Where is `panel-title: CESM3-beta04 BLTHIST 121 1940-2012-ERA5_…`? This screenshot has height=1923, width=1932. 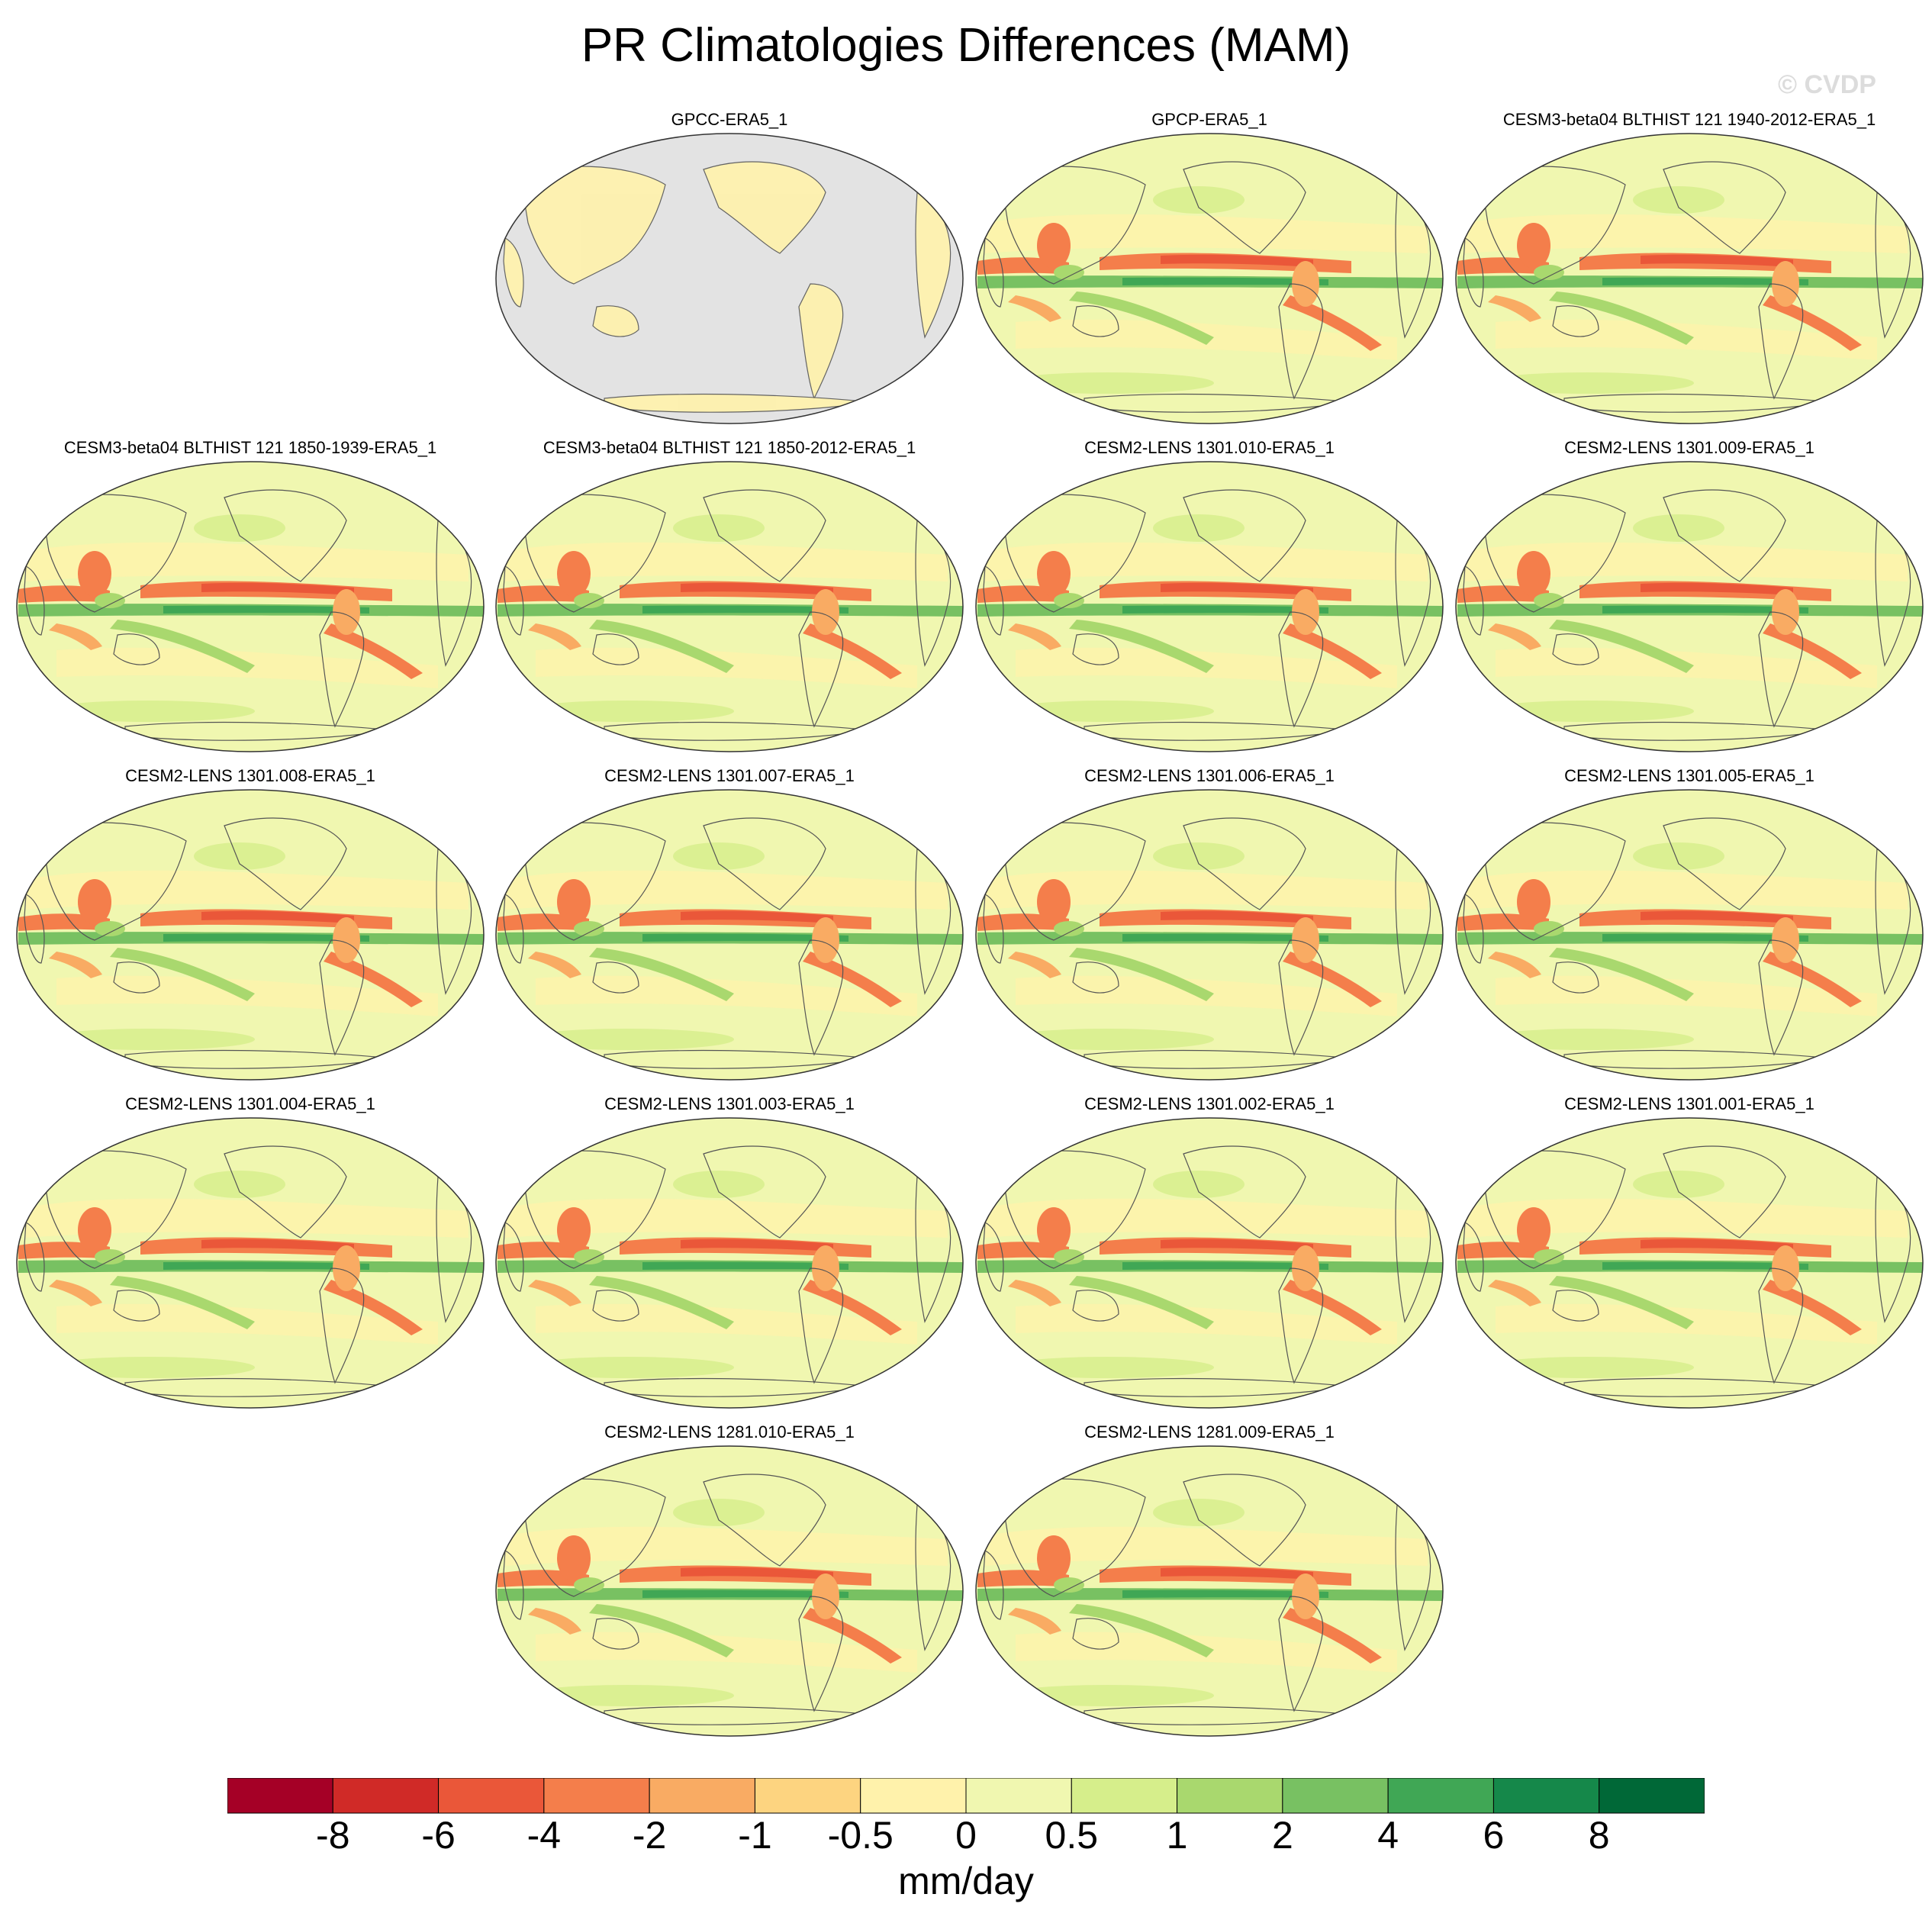
panel-title: CESM3-beta04 BLTHIST 121 1940-2012-ERA5_… is located at coordinates (1689, 119).